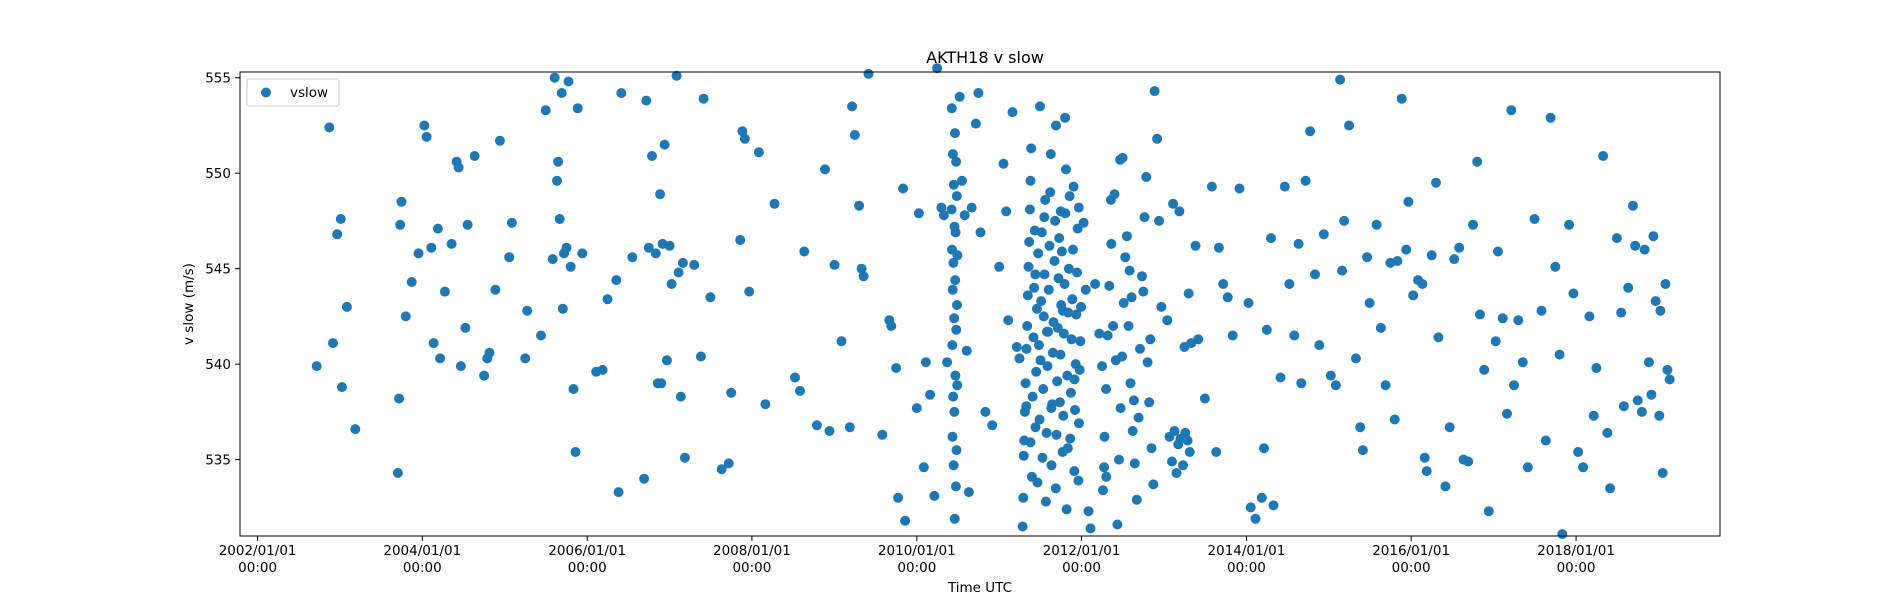 This screenshot has height=600, width=1900. I want to click on x-tick-label-time: 00:00, so click(1576, 568).